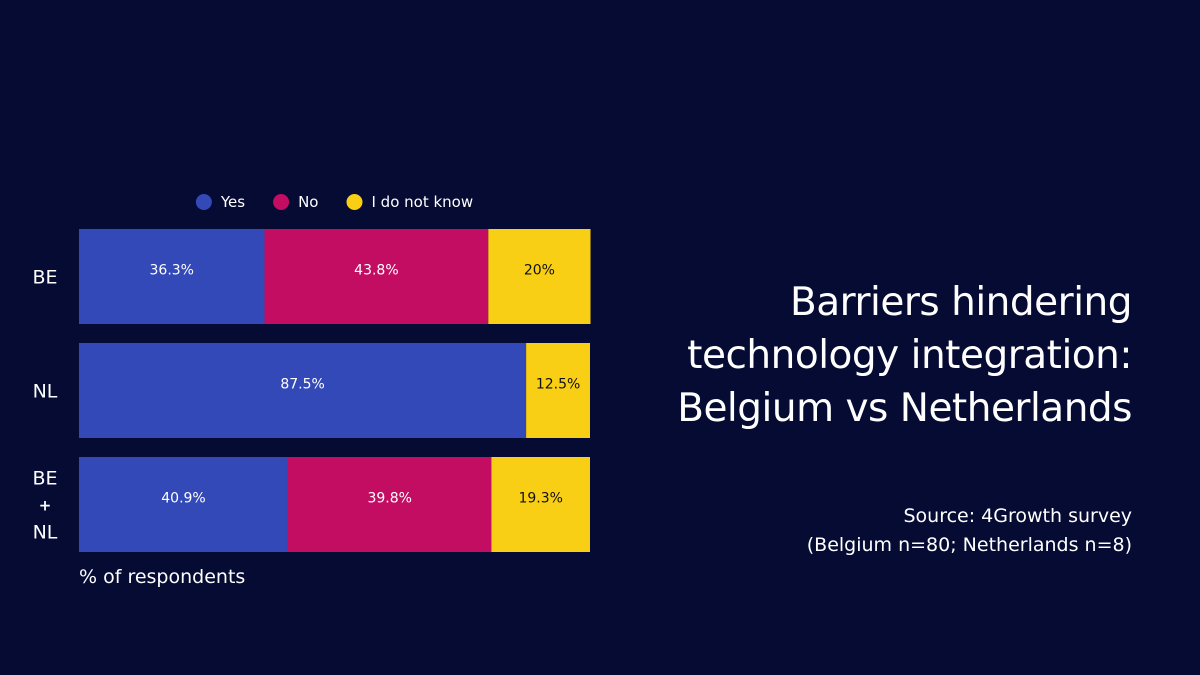  I want to click on title-line-2: technology integration:, so click(909, 355).